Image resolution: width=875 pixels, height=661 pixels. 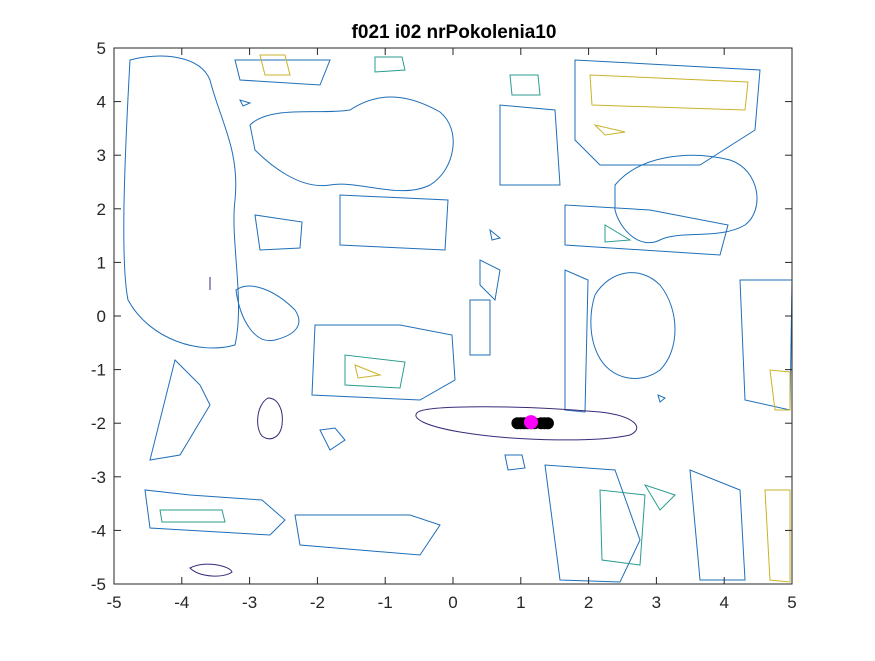 What do you see at coordinates (385, 602) in the screenshot?
I see `x-tick-label: -1` at bounding box center [385, 602].